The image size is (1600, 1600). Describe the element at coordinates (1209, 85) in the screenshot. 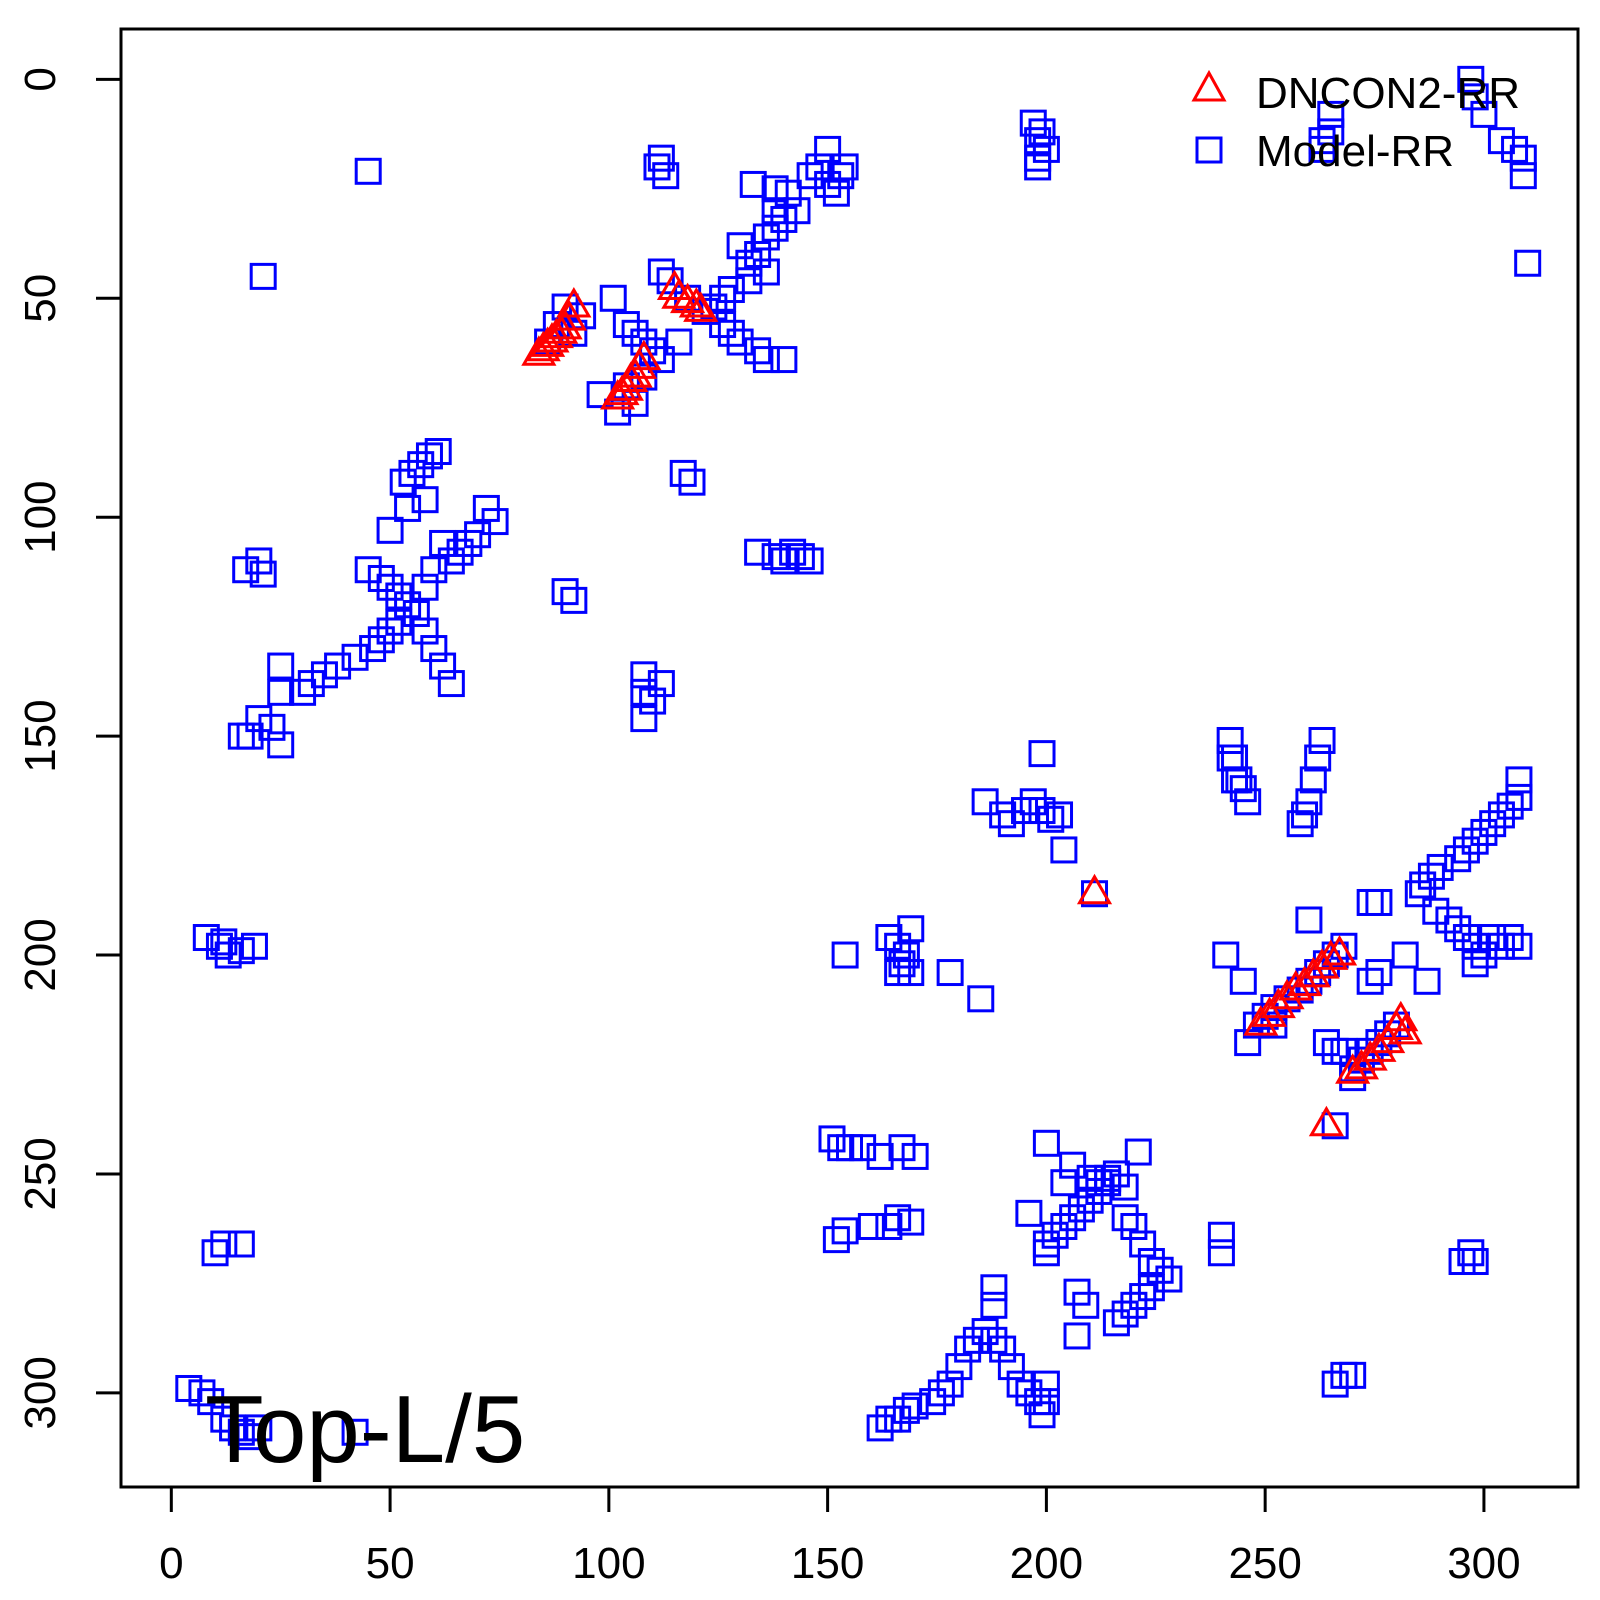

I see `legend-triangle-marker` at that location.